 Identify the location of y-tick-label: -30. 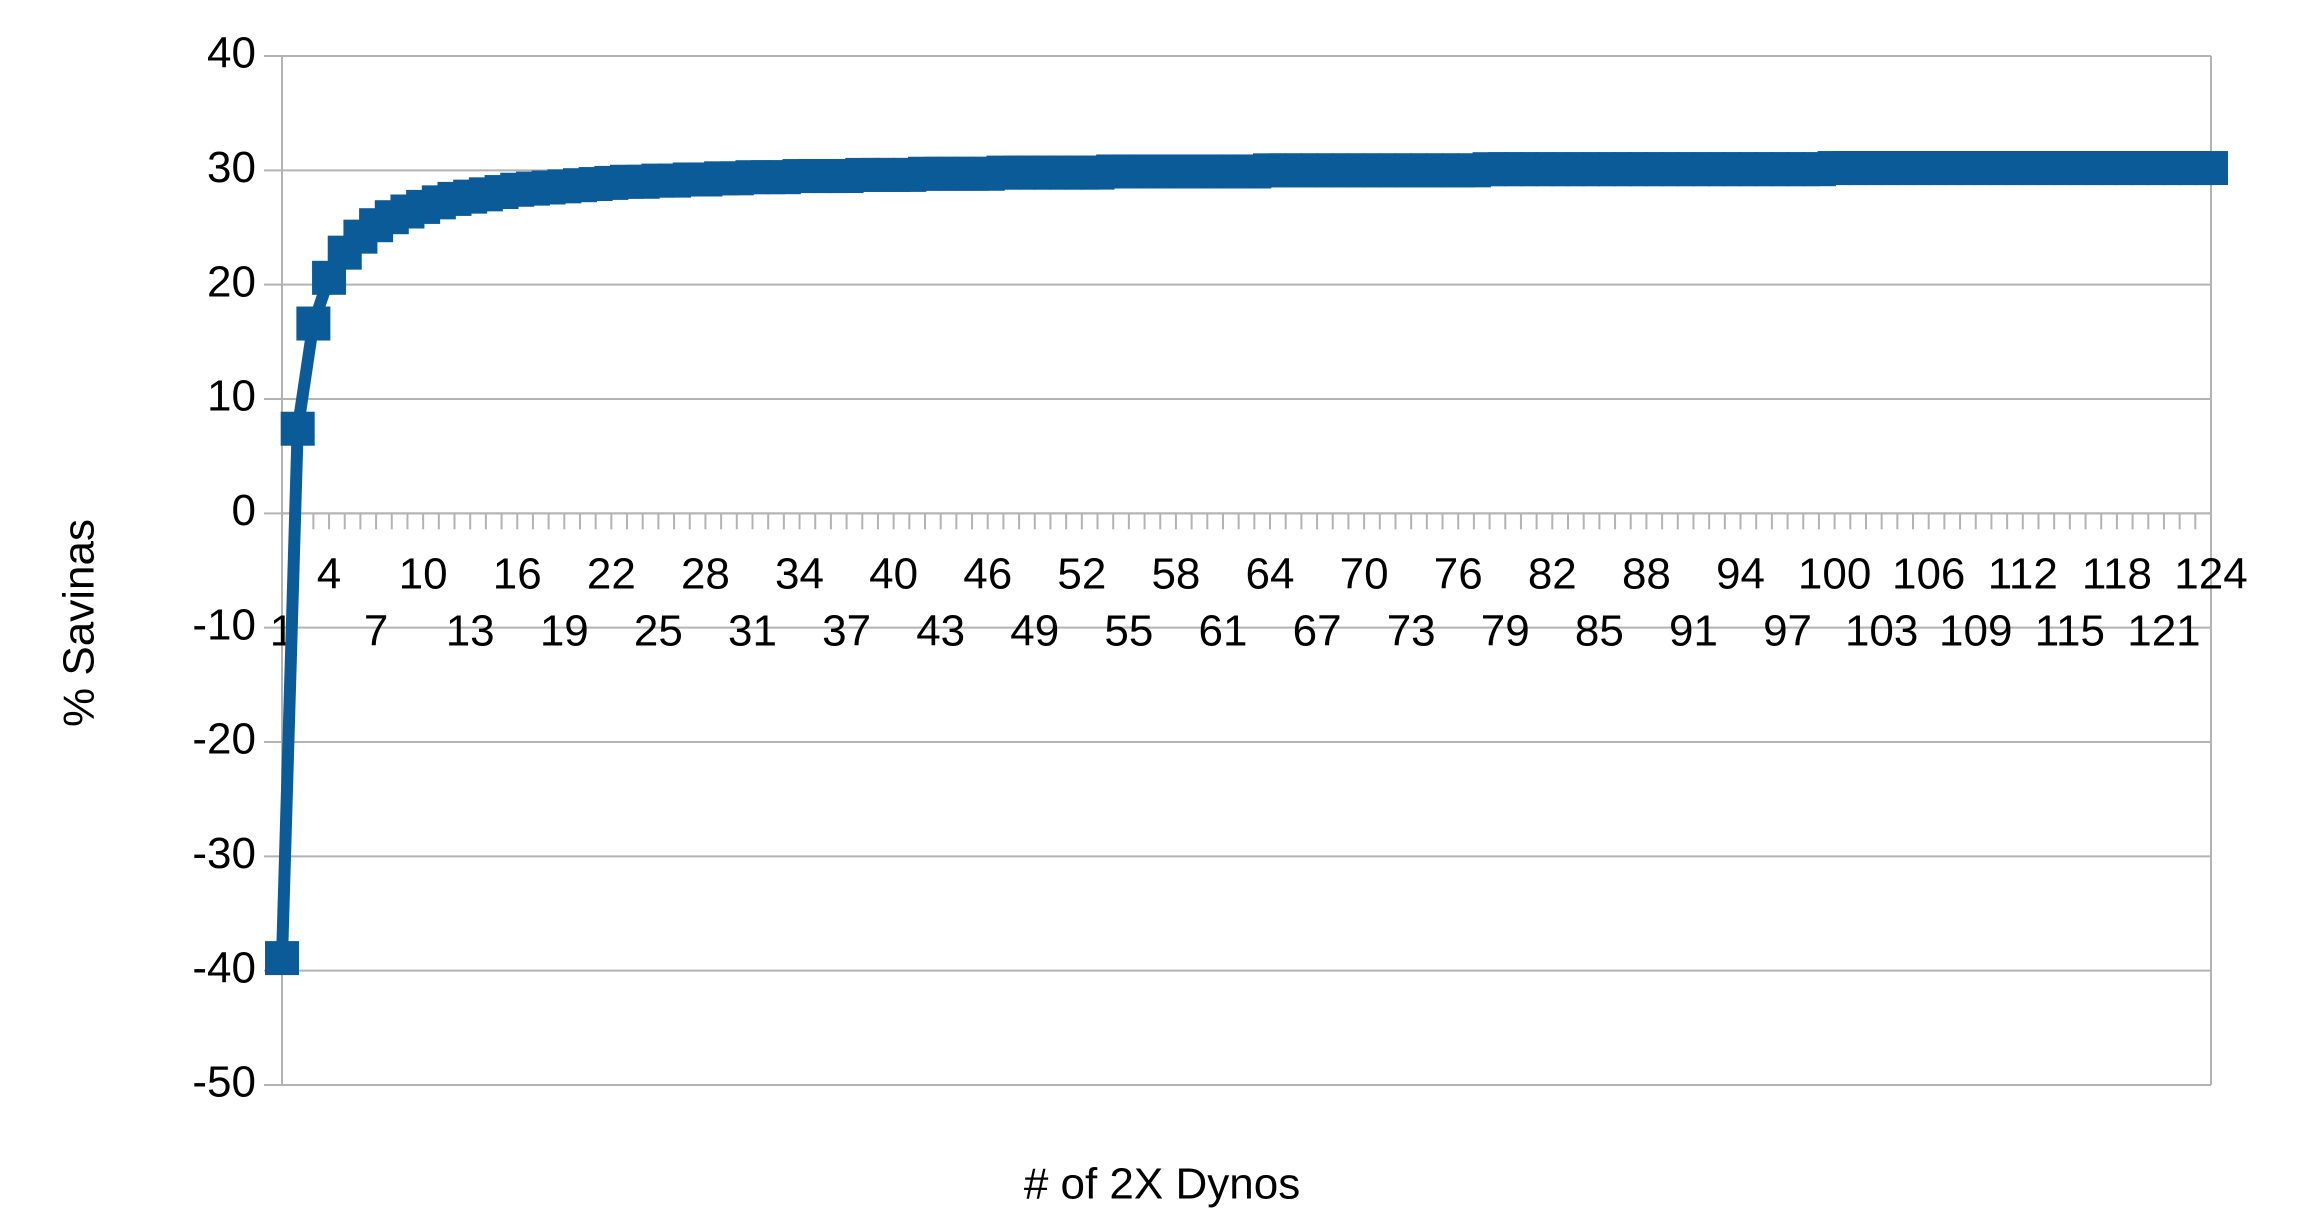
(224, 853).